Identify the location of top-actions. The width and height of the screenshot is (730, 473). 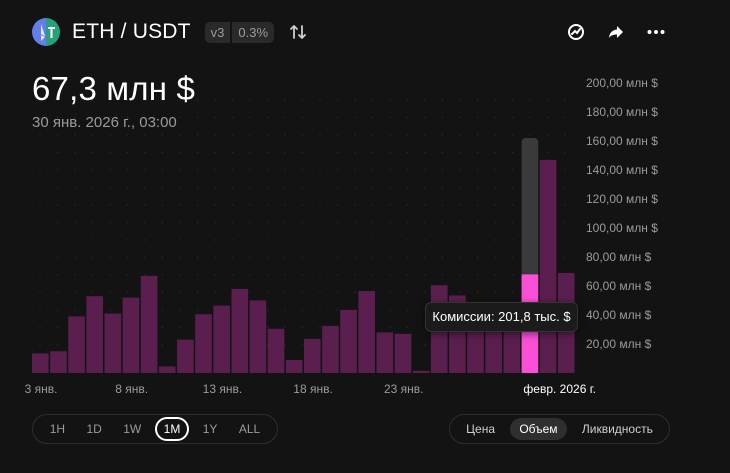
(606, 32).